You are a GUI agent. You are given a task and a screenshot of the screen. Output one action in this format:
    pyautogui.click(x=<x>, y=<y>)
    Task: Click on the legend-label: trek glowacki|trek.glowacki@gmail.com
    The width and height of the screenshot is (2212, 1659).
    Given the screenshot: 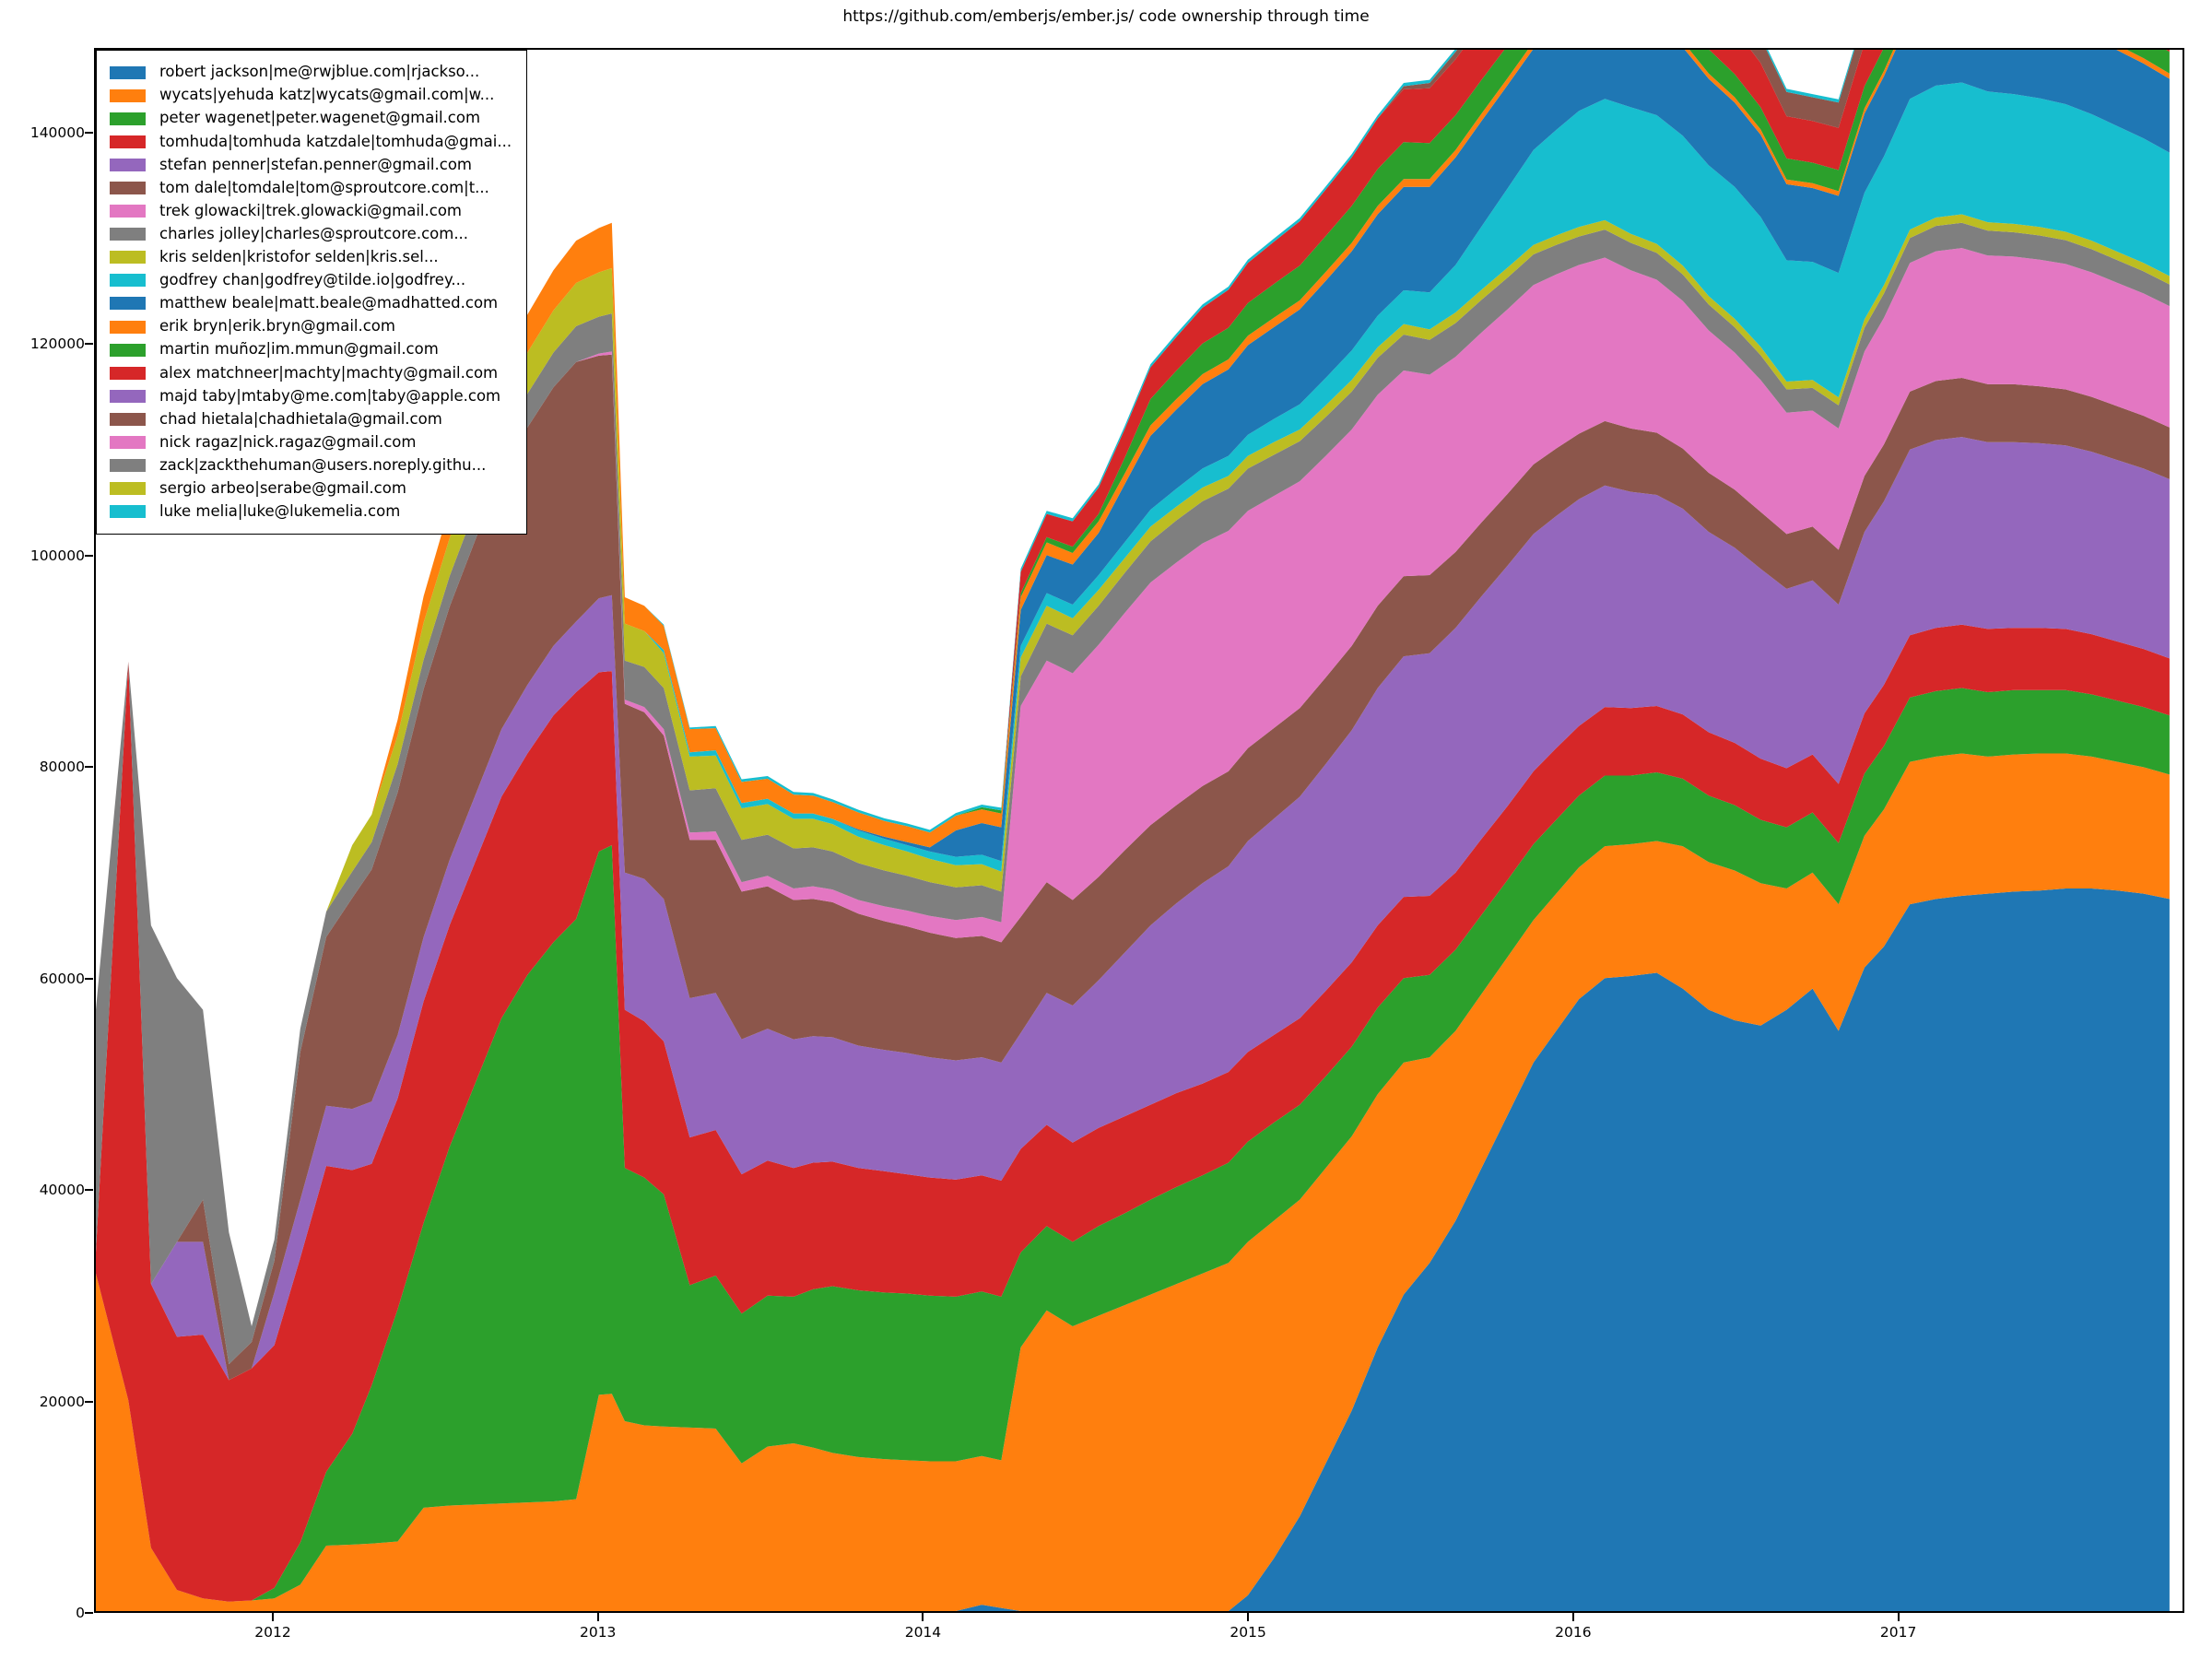 What is the action you would take?
    pyautogui.click(x=310, y=210)
    